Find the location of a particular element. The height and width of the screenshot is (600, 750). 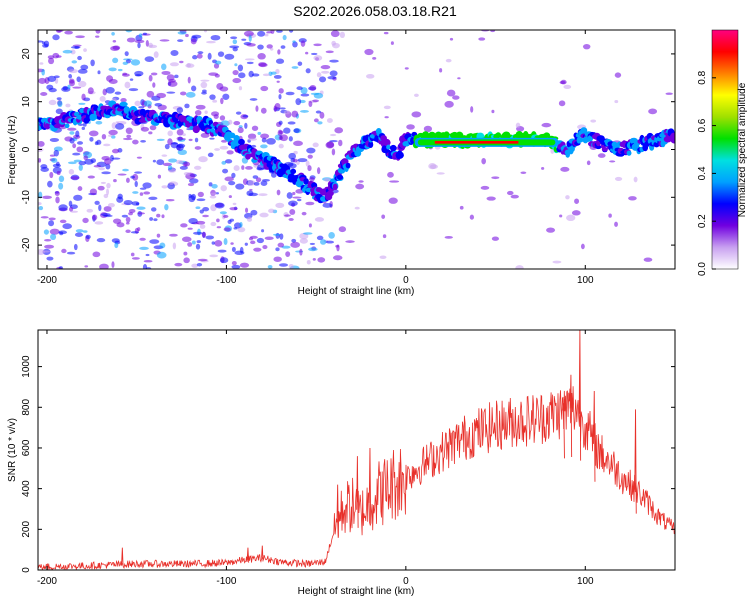

spectrogram-ytick-label: -20 is located at coordinates (26, 244).